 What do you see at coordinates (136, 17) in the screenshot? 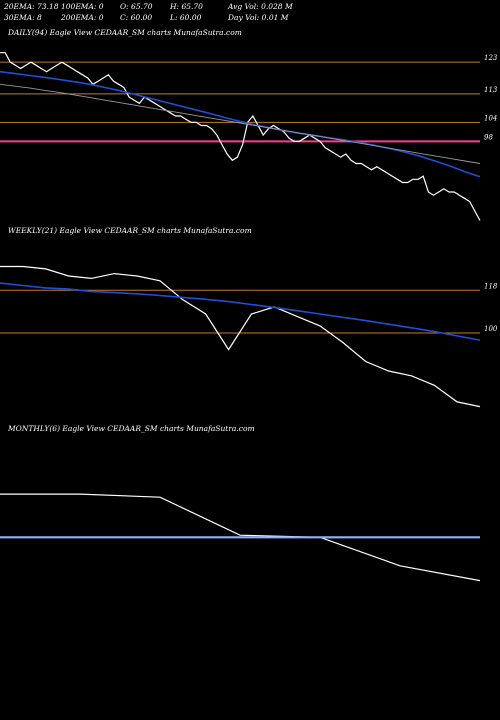
I see `close-price: C: 60.00` at bounding box center [136, 17].